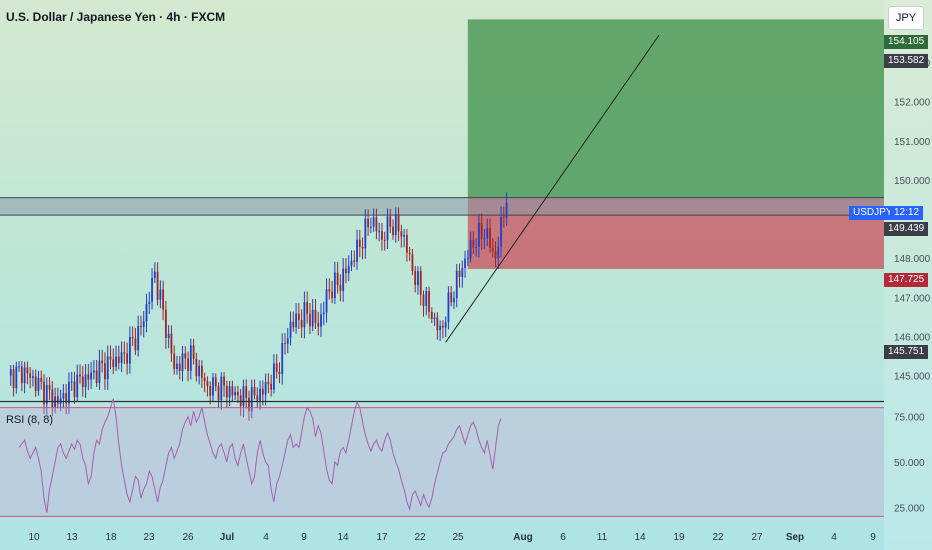 This screenshot has height=550, width=932. Describe the element at coordinates (149, 537) in the screenshot. I see `time-tick-label: 23` at that location.